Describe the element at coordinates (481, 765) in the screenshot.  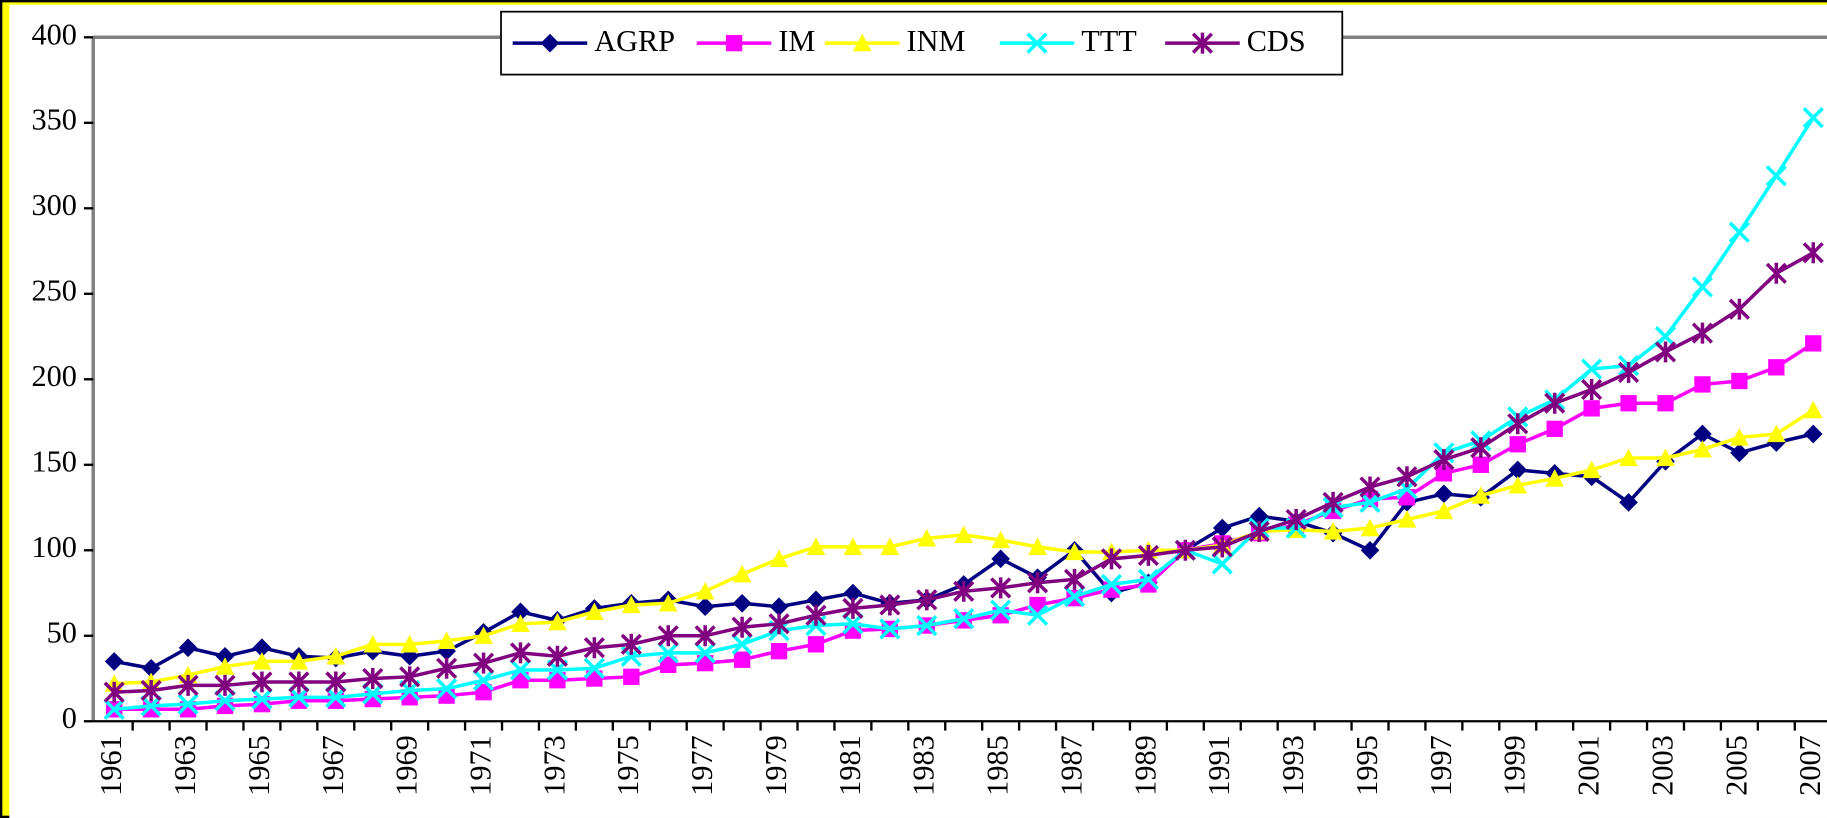
I see `x-tick-label: 1971` at that location.